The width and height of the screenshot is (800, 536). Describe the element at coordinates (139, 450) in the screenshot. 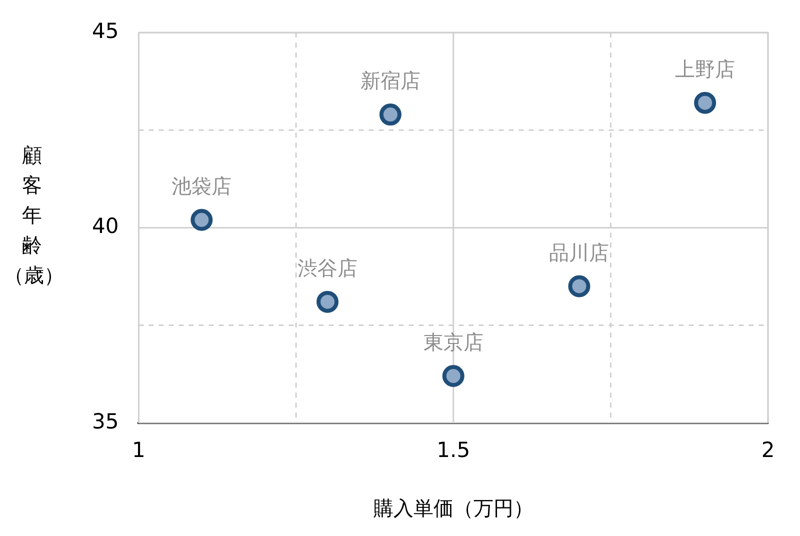

I see `x-tick-label: 1` at that location.